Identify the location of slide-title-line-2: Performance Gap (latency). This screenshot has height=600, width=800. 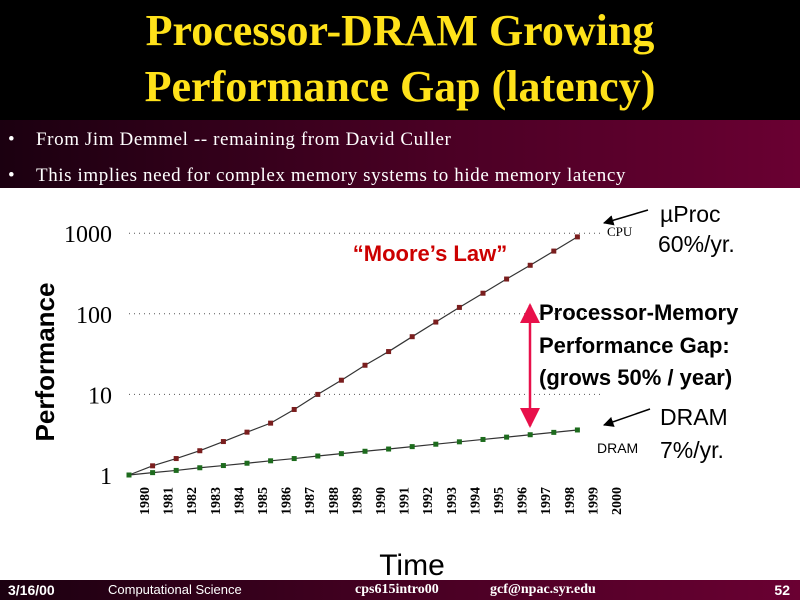
(400, 86).